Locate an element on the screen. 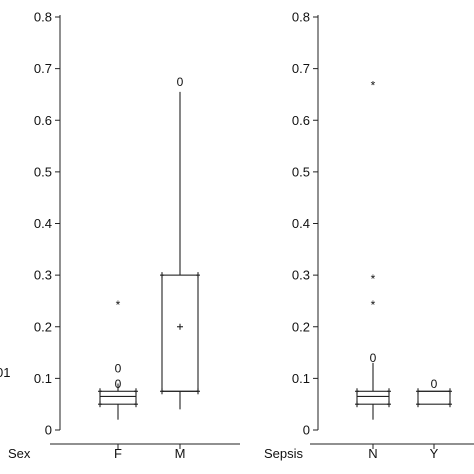 This screenshot has width=474, height=474. x-category-label: M is located at coordinates (180, 453).